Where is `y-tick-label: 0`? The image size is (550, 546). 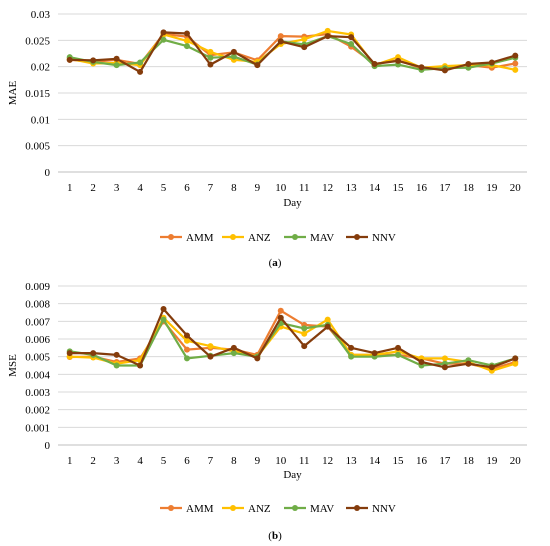 y-tick-label: 0 is located at coordinates (48, 446).